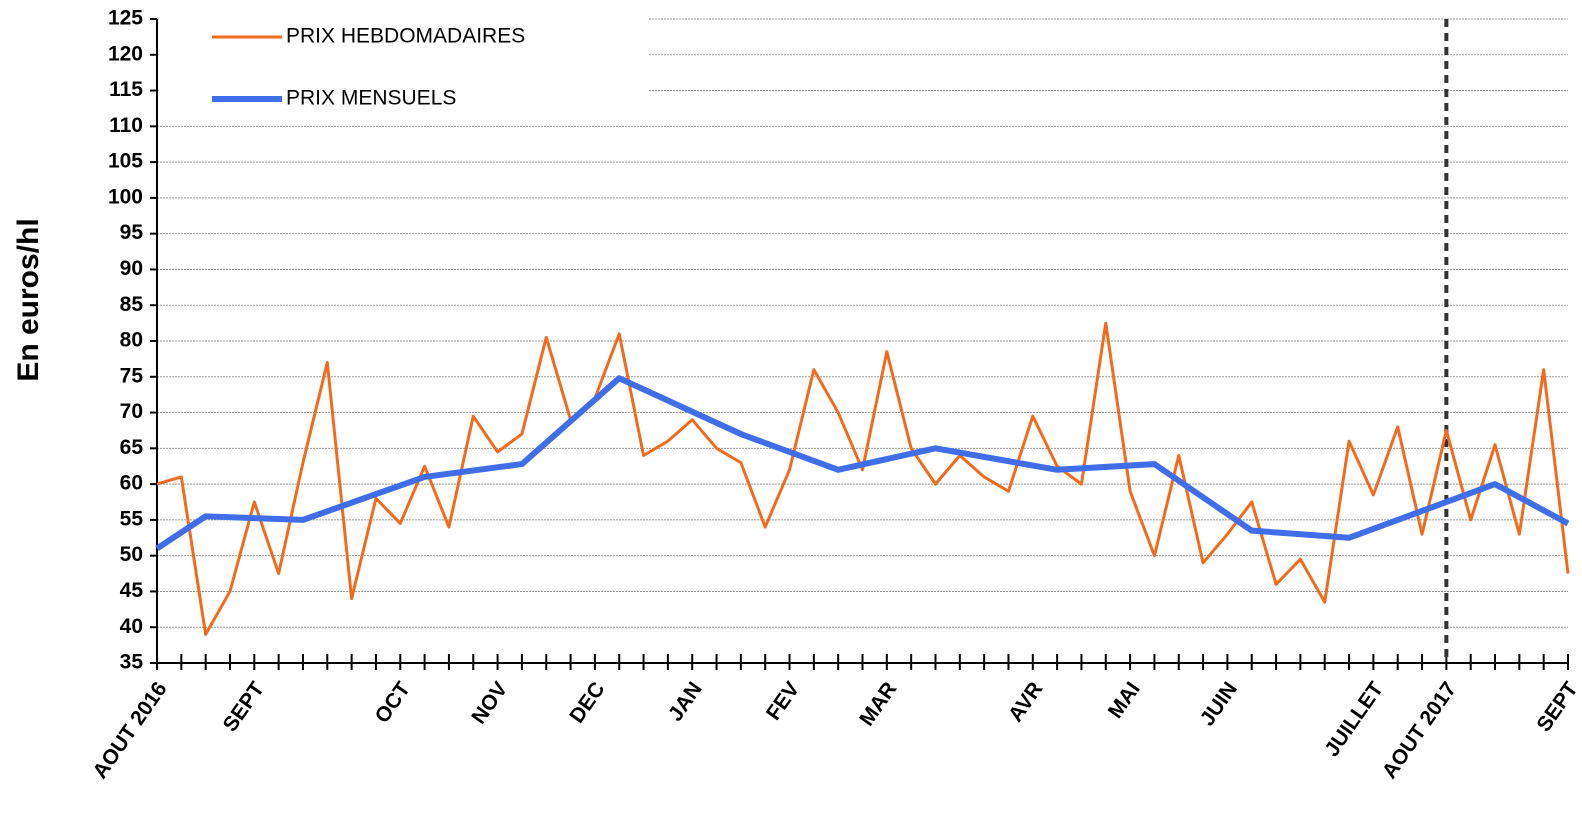 The image size is (1582, 840). What do you see at coordinates (125, 18) in the screenshot?
I see `y-tick-label: 125` at bounding box center [125, 18].